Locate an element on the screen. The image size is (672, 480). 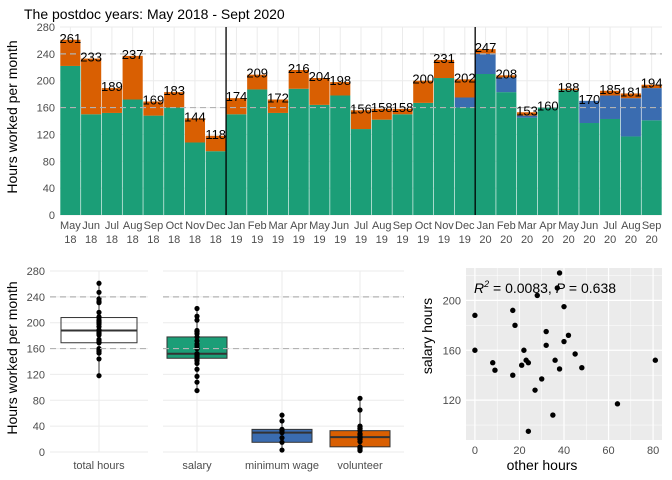
bar-total-label: 204 is located at coordinates (320, 76).